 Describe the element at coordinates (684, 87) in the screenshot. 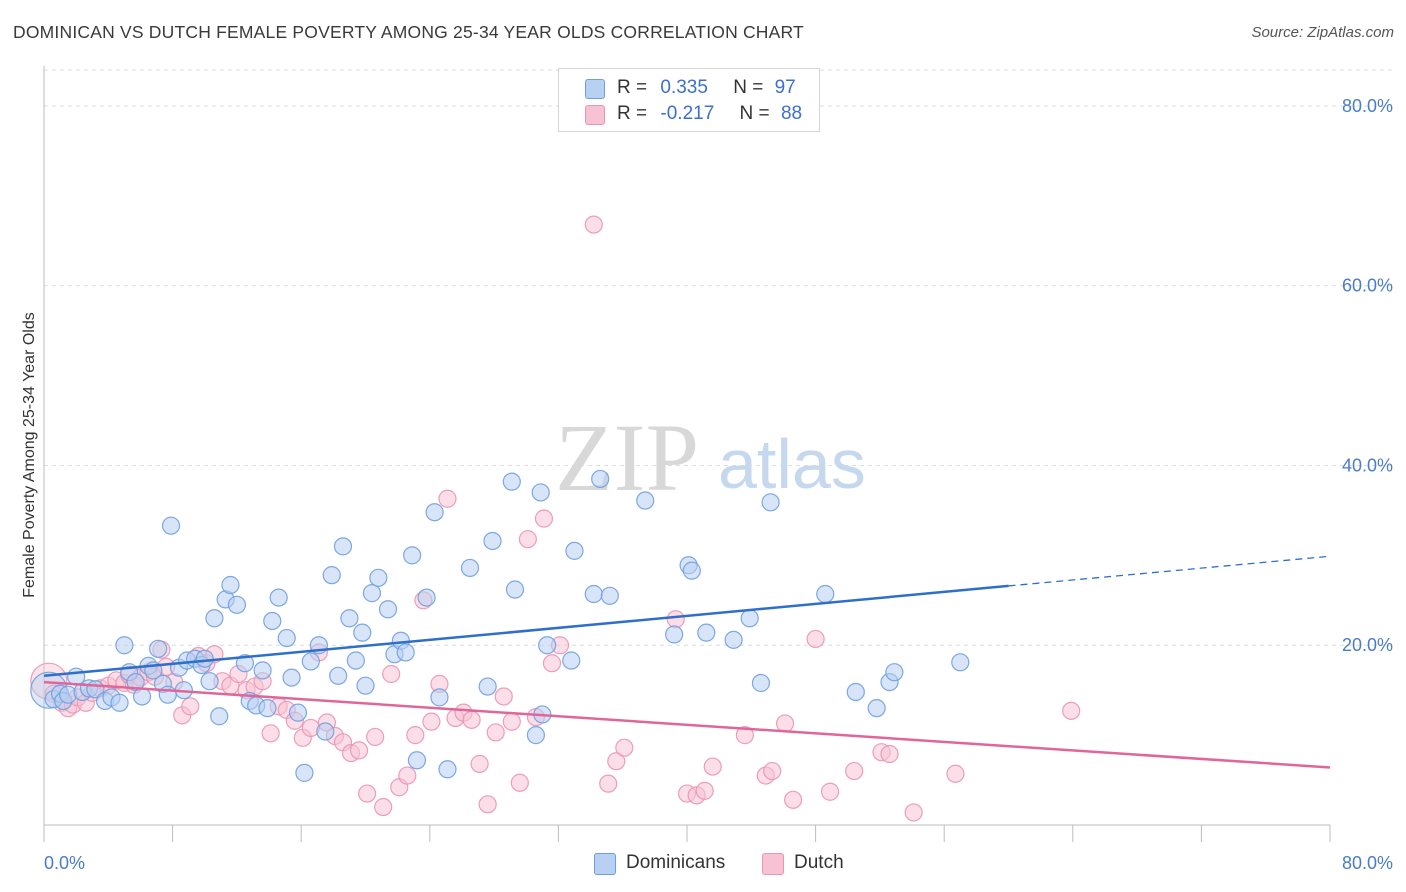

I see `r-value: 0.335` at that location.